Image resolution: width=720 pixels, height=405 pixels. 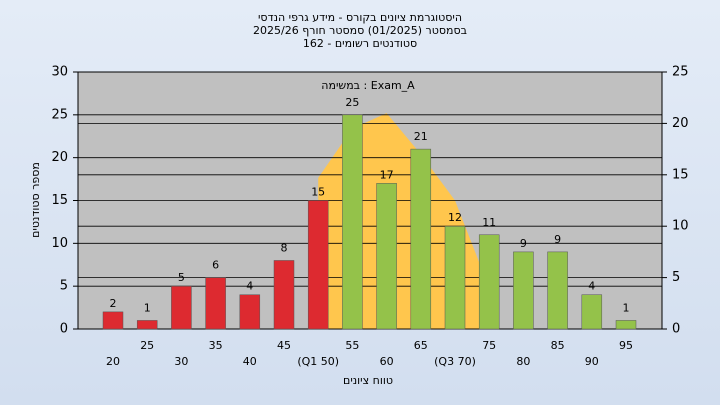 What do you see at coordinates (35, 200) in the screenshot?
I see `y-axis-label: מספר סטודנטים` at bounding box center [35, 200].